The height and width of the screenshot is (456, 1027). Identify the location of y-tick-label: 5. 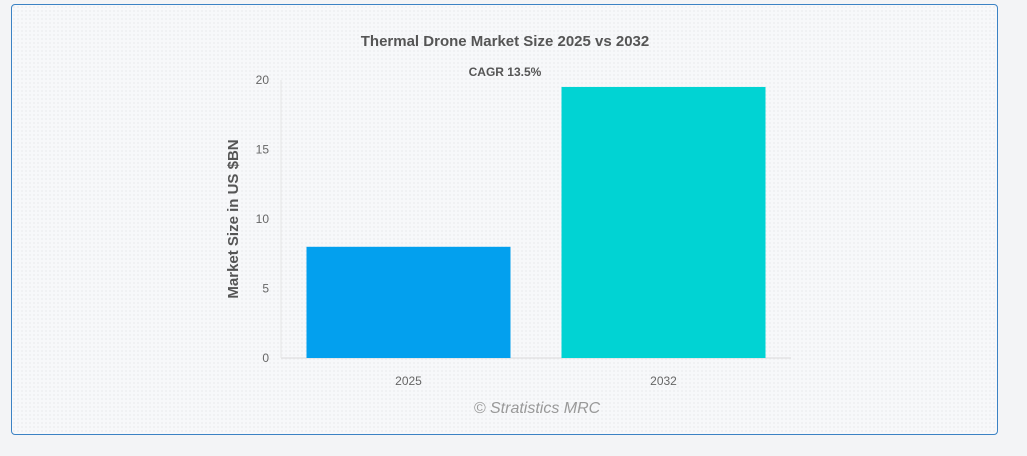
(265, 289).